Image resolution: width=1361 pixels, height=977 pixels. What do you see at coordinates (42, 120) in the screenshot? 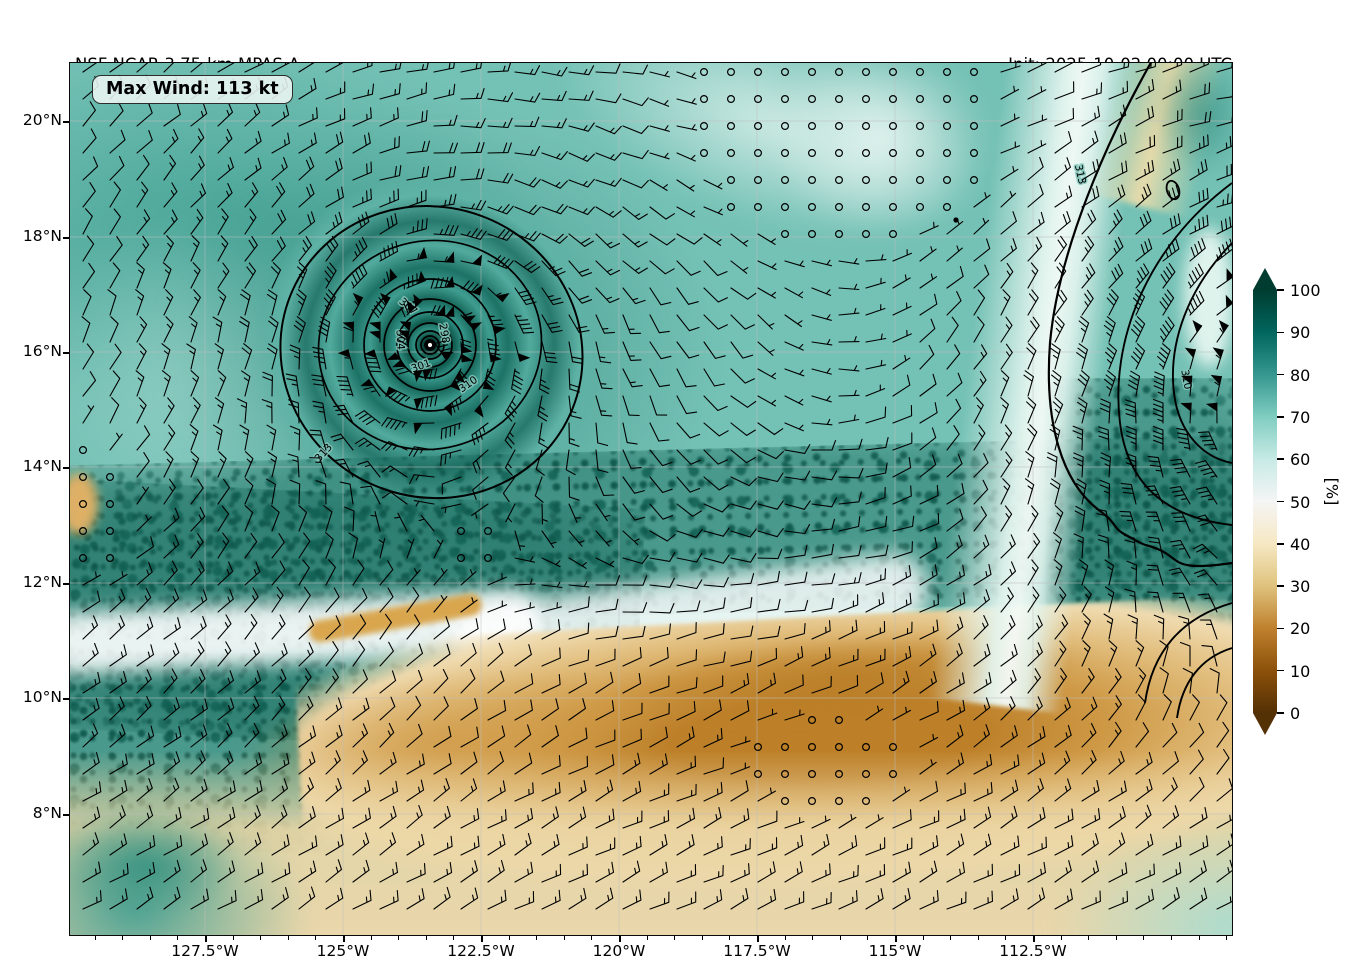
I see `y-tick-label: 20°N` at bounding box center [42, 120].